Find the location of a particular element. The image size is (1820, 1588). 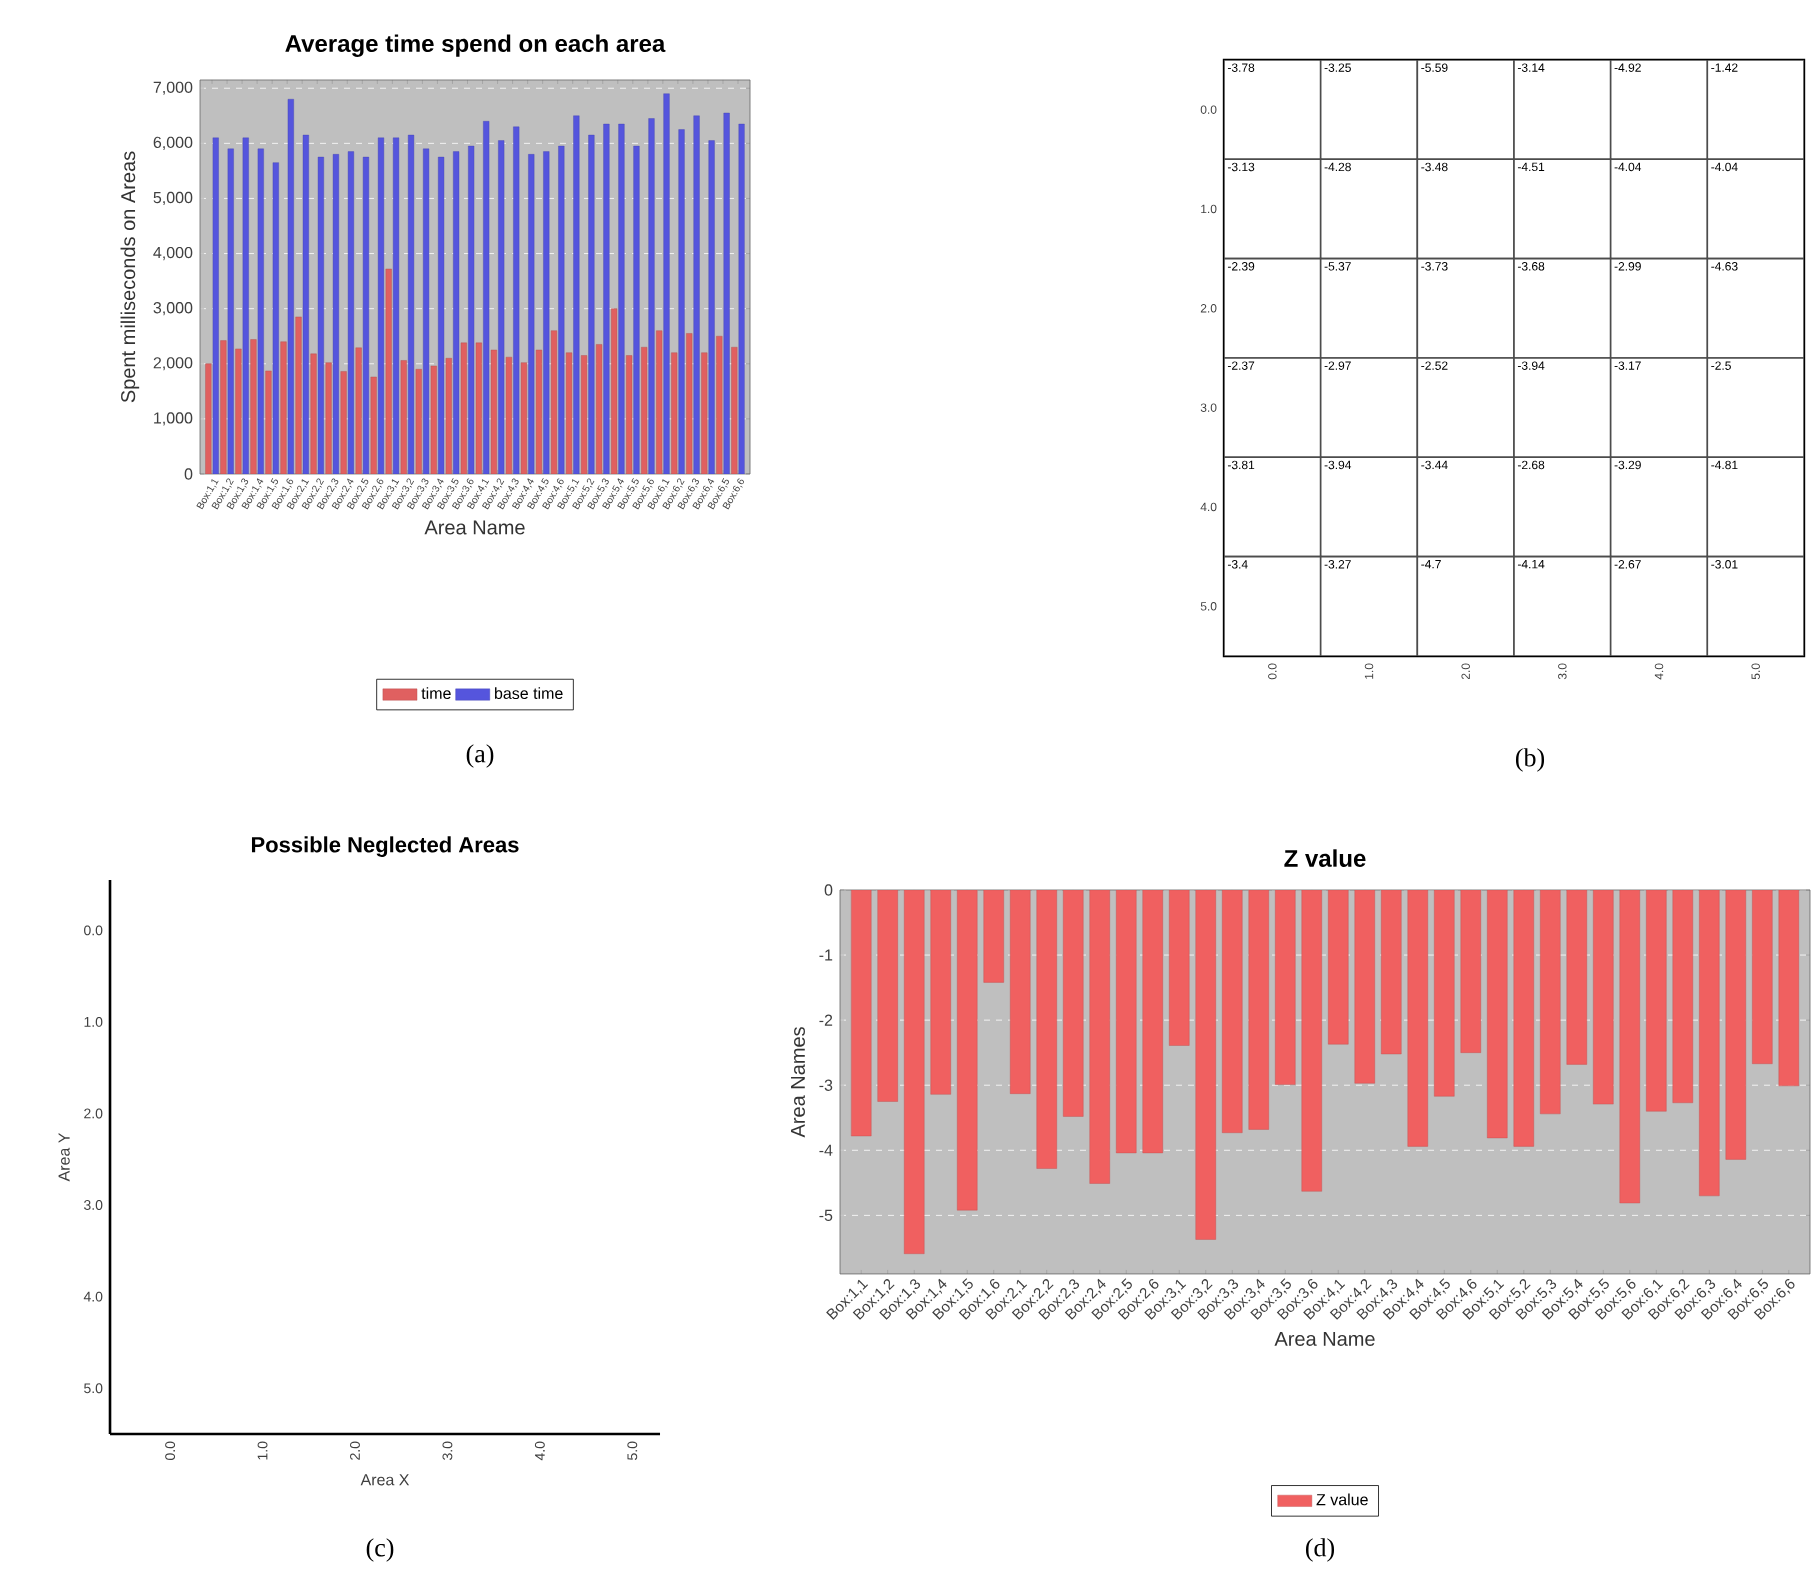

text: (b) is located at coordinates (1530, 760).